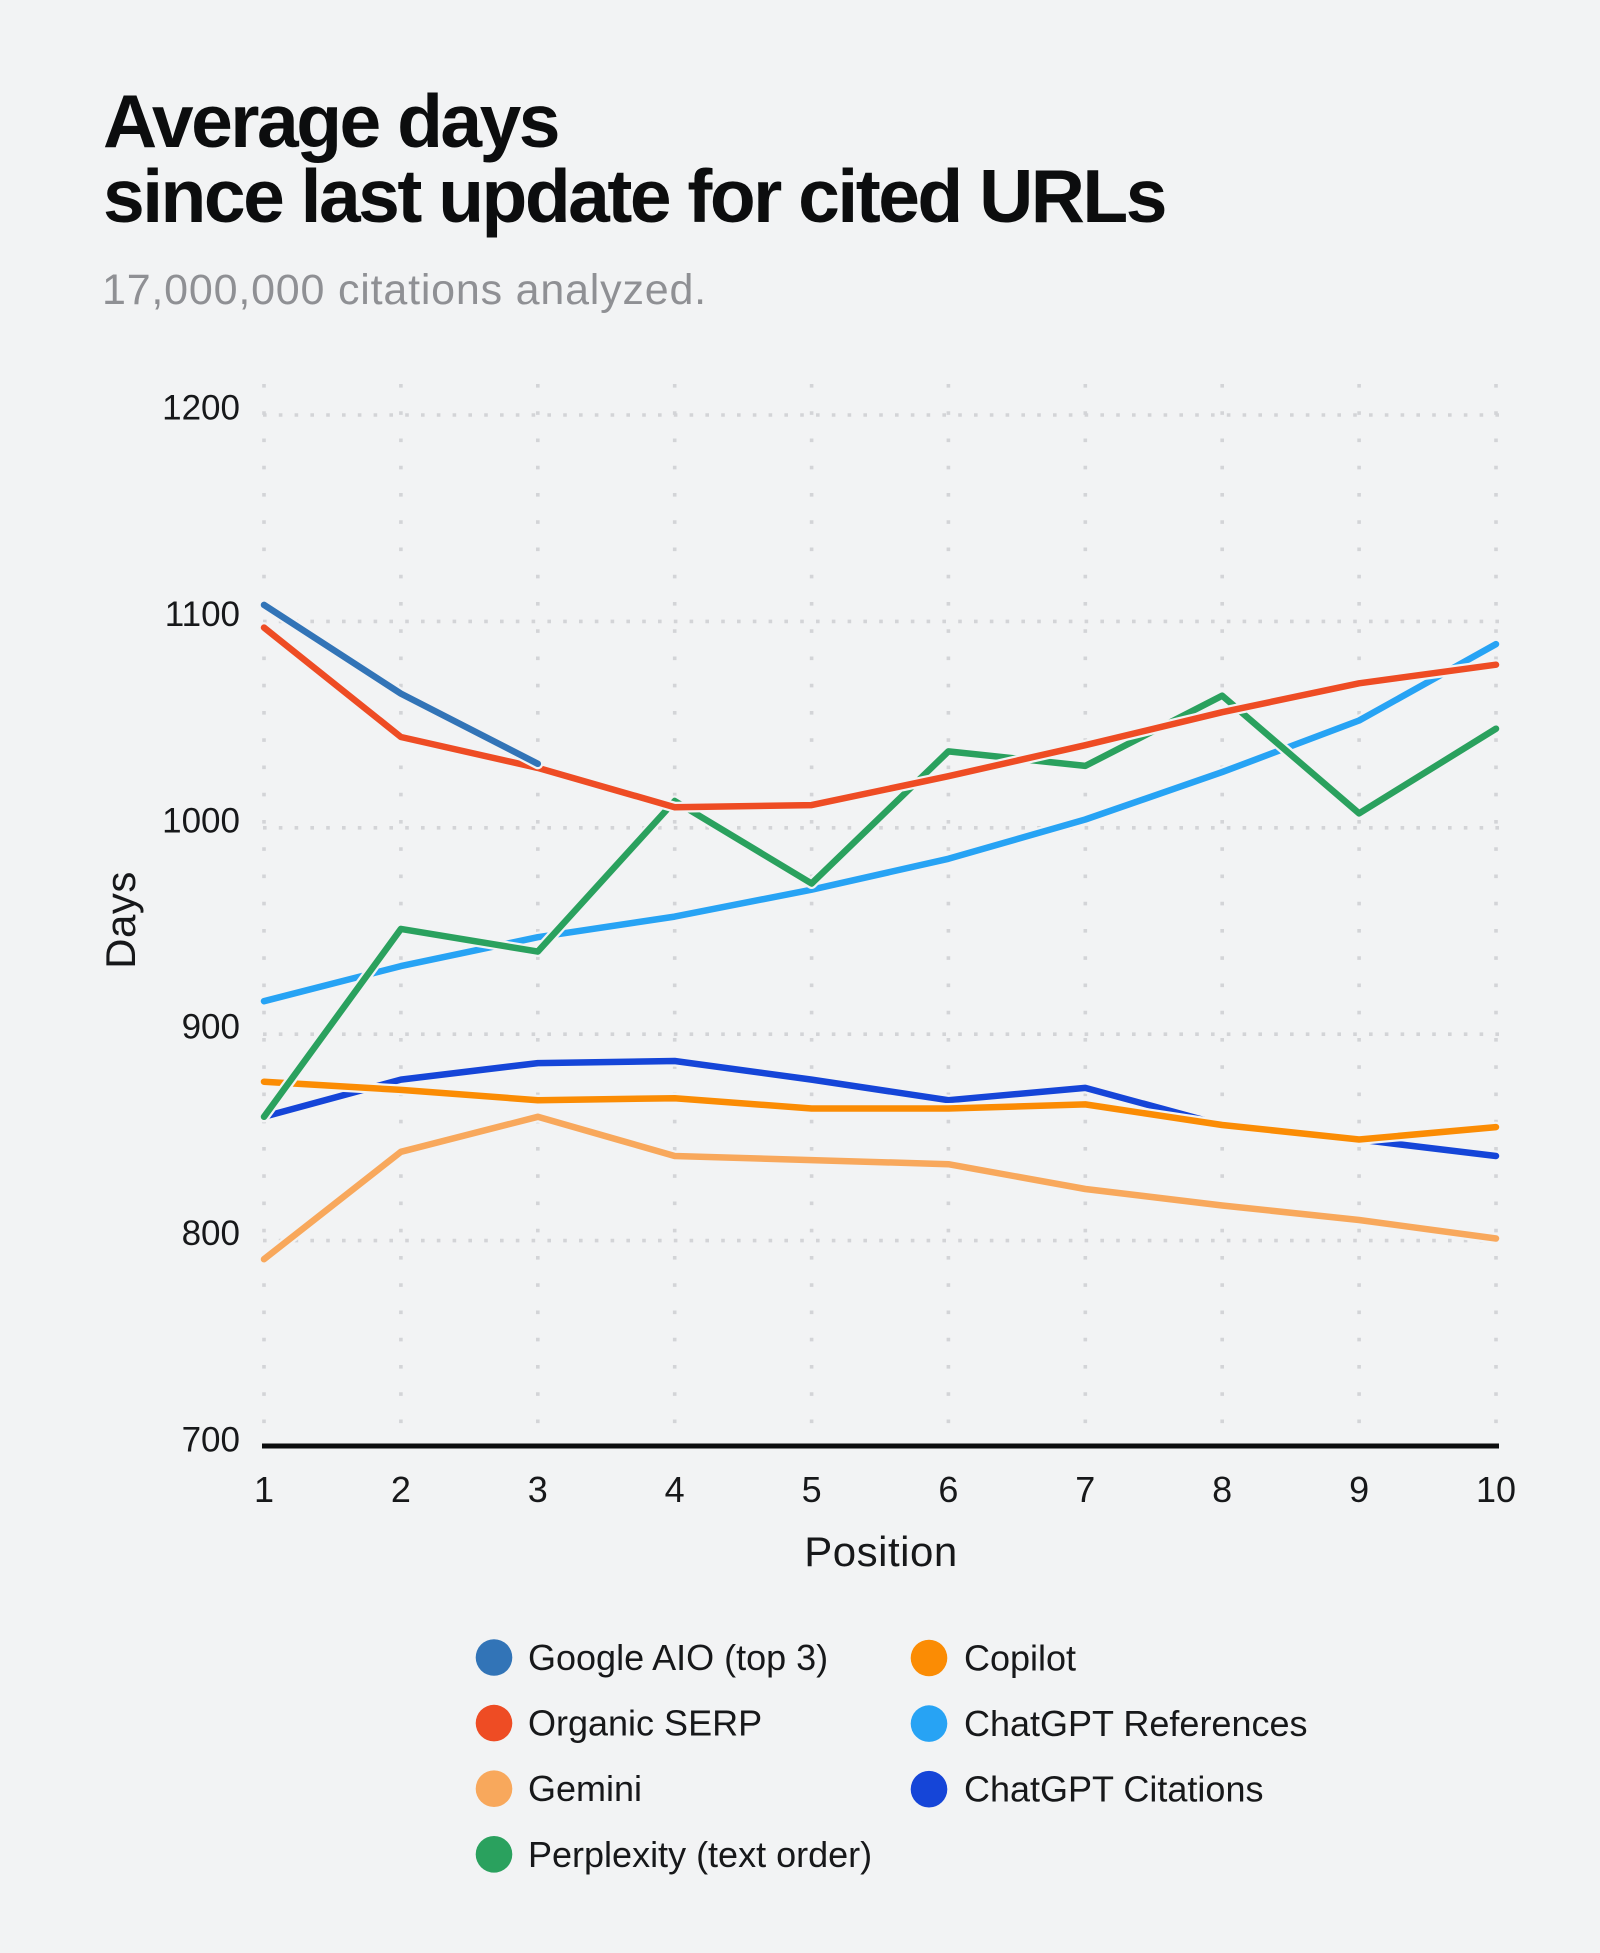 This screenshot has height=1953, width=1600. I want to click on svg-text: 7, so click(1085, 1489).